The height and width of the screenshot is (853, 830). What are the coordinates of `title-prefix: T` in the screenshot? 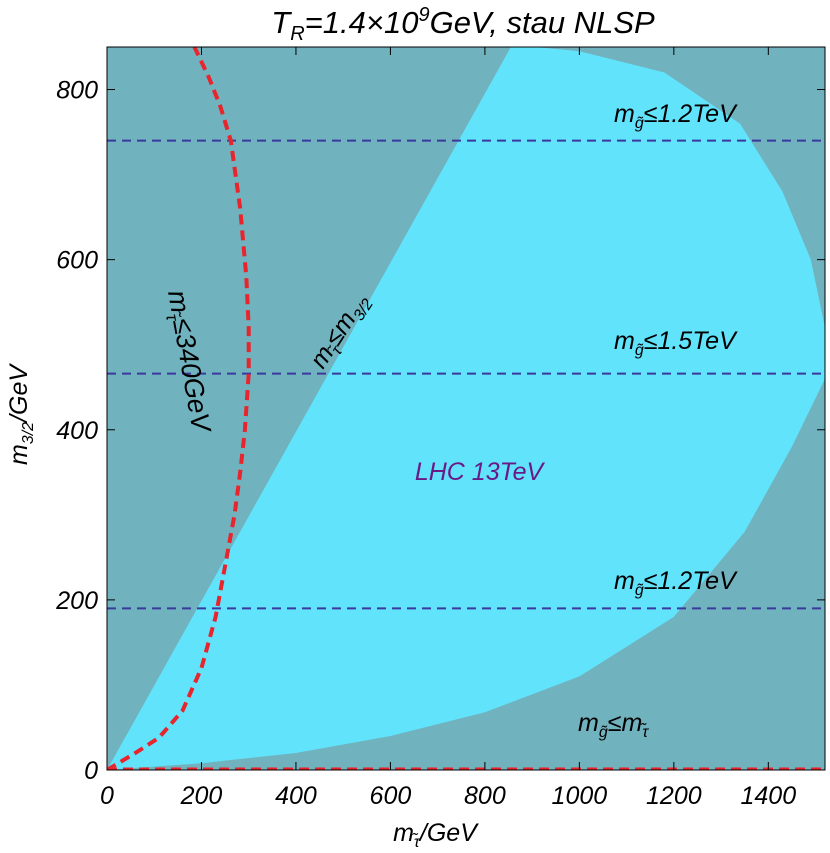 It's located at (281, 22).